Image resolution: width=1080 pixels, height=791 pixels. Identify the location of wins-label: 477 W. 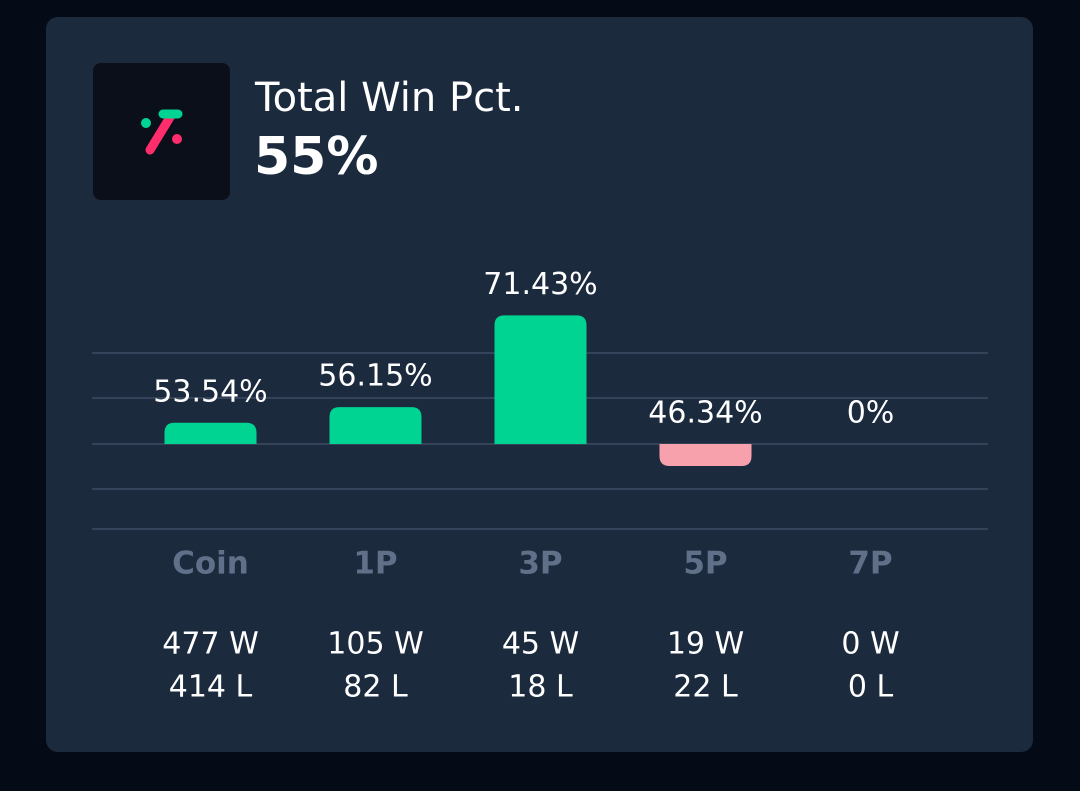
(210, 644).